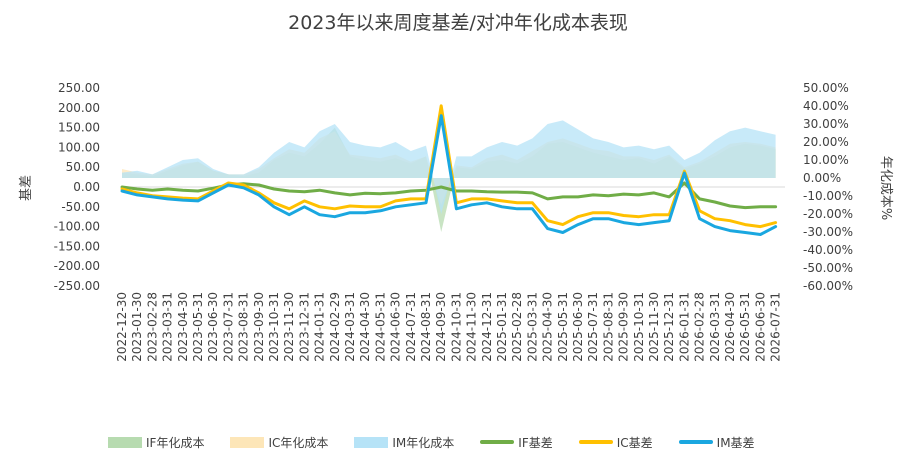 This screenshot has width=916, height=460. I want to click on y-tick-label: 50.00, so click(83, 167).